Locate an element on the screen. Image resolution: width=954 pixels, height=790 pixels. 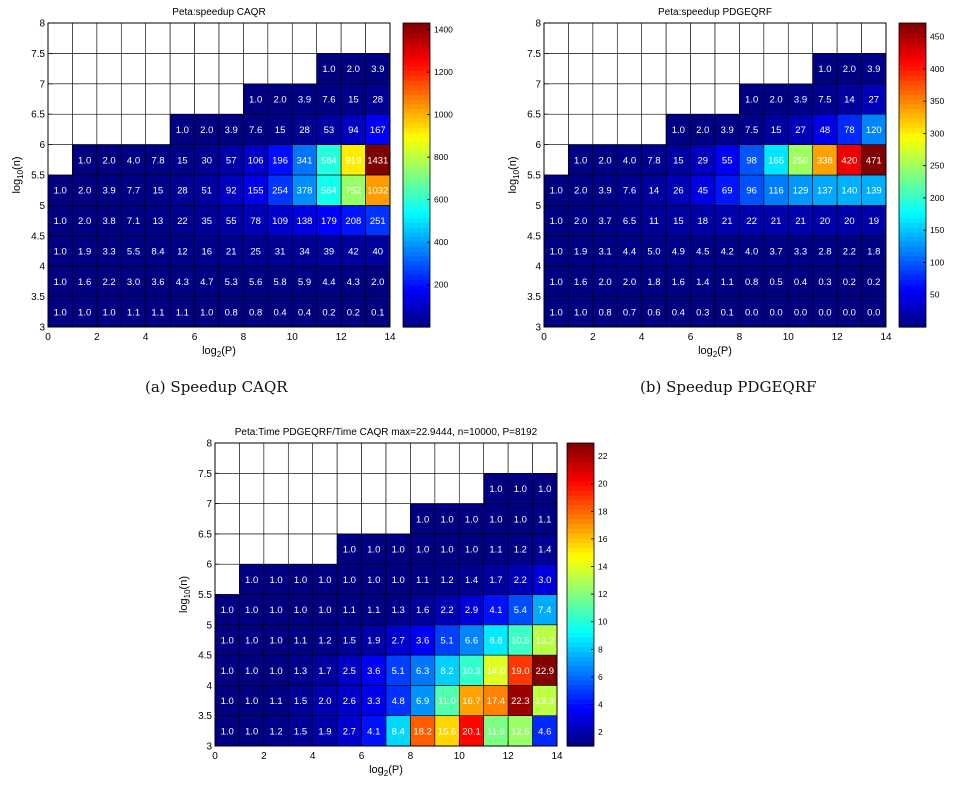
cell-value-label: 0.8 is located at coordinates (604, 312).